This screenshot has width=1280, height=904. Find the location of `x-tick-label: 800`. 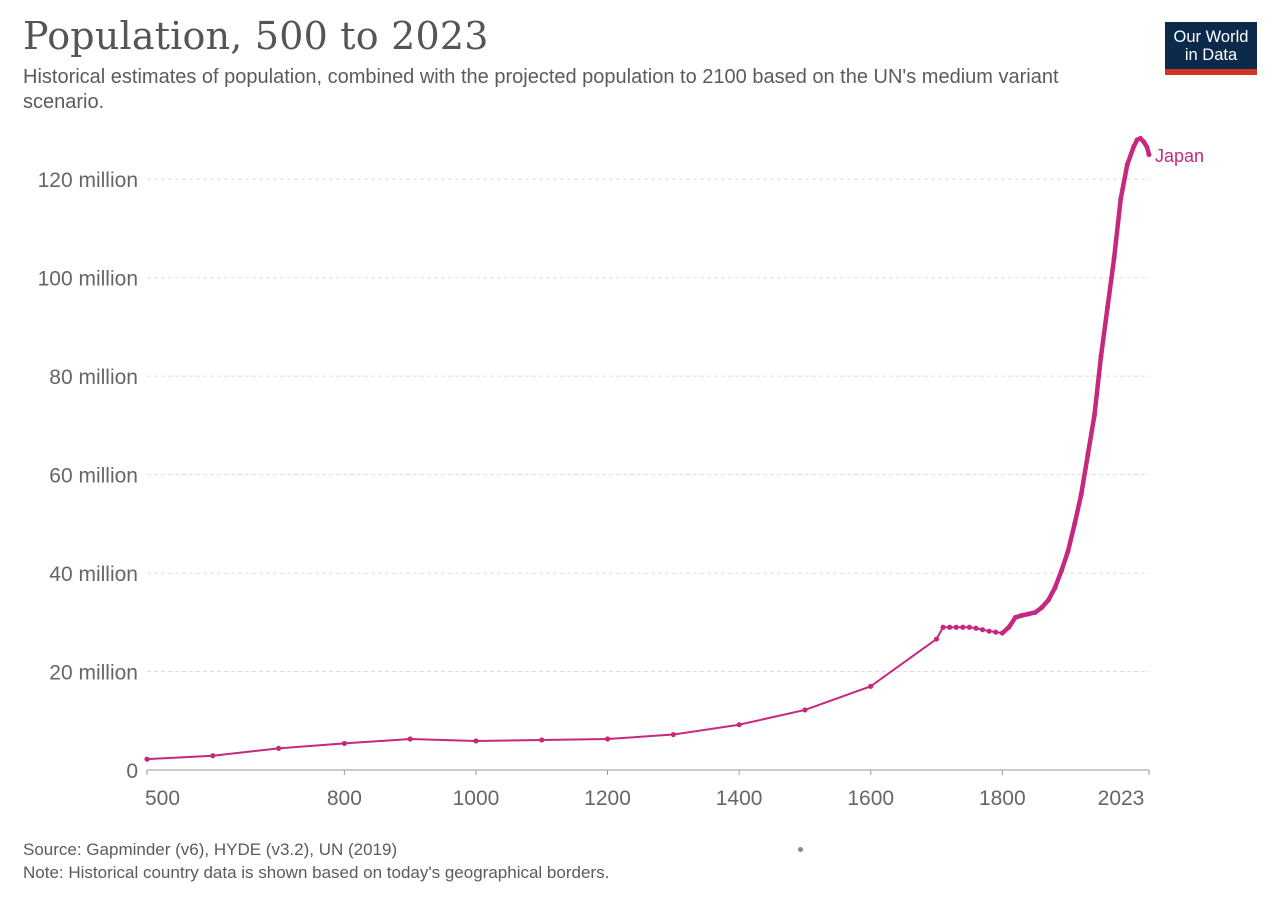

x-tick-label: 800 is located at coordinates (344, 798).